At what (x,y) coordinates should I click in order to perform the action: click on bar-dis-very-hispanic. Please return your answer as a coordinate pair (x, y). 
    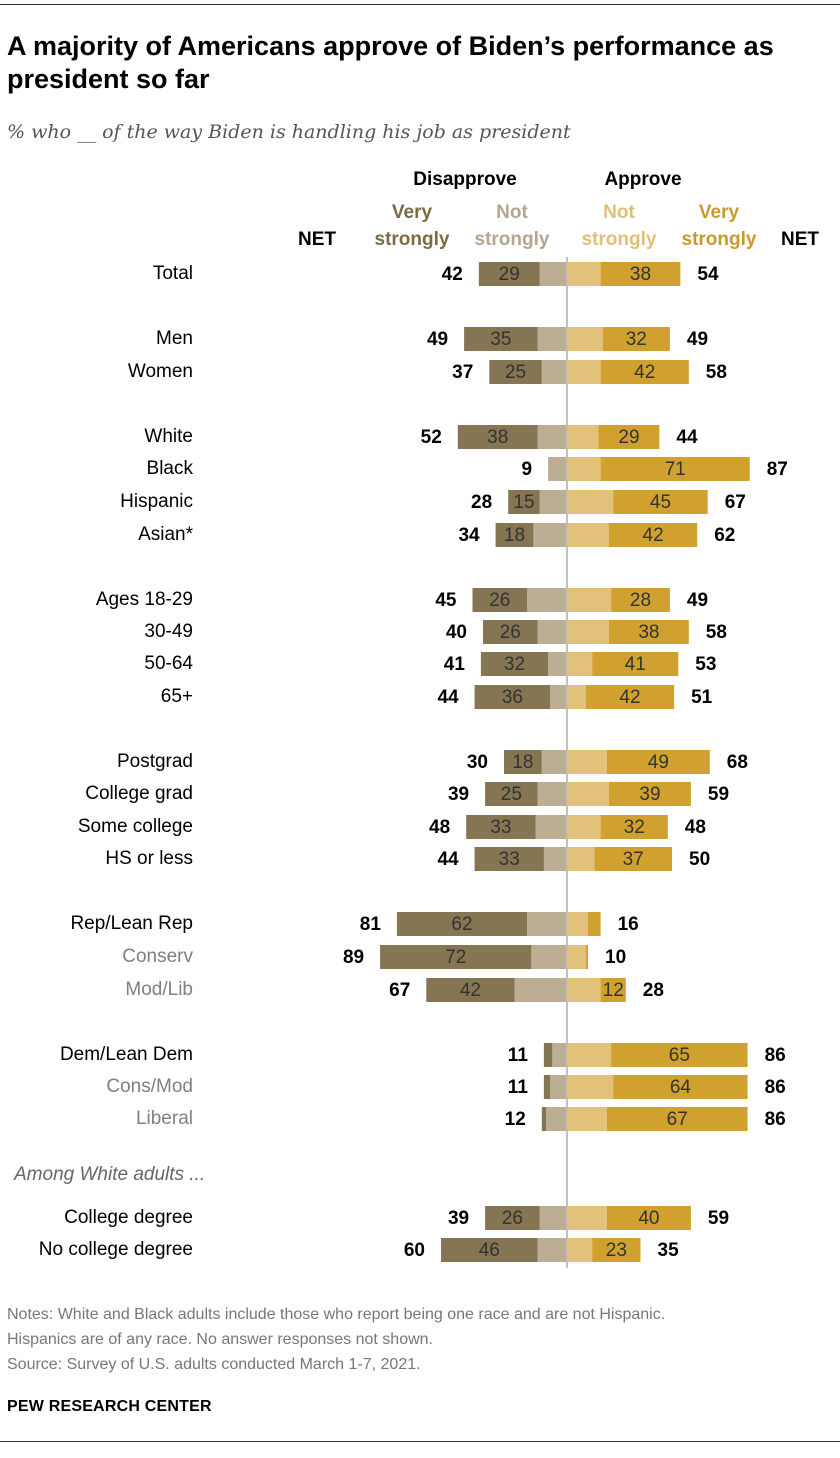
    Looking at the image, I should click on (524, 502).